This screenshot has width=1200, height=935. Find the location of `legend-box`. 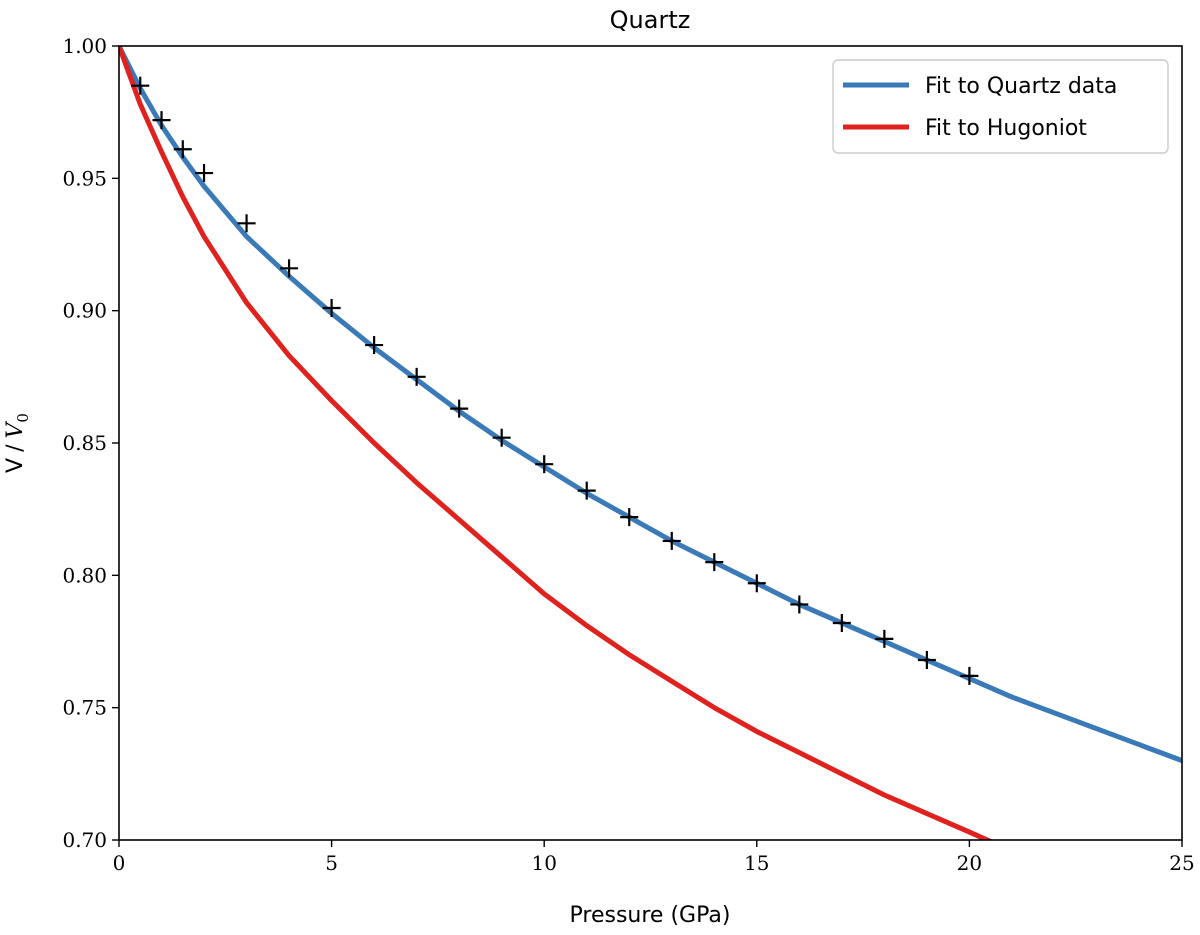

legend-box is located at coordinates (1000, 106).